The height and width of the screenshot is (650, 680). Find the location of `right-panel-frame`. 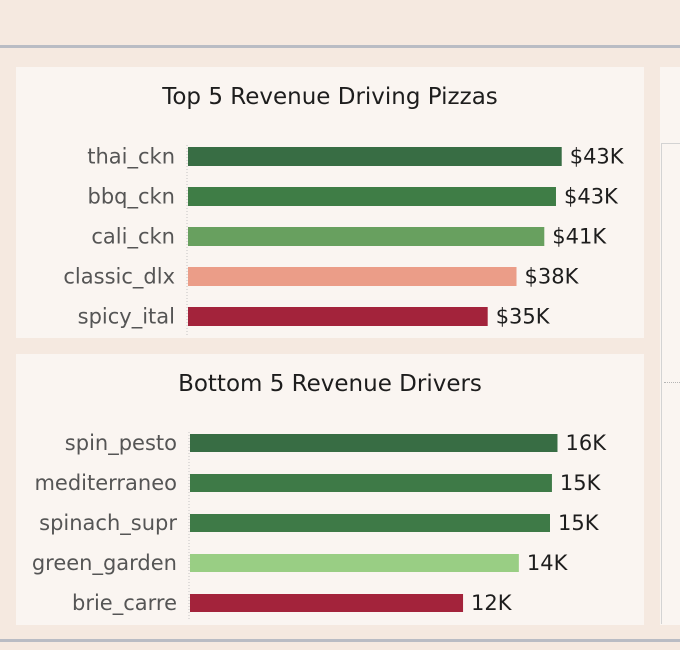

right-panel-frame is located at coordinates (670, 383).